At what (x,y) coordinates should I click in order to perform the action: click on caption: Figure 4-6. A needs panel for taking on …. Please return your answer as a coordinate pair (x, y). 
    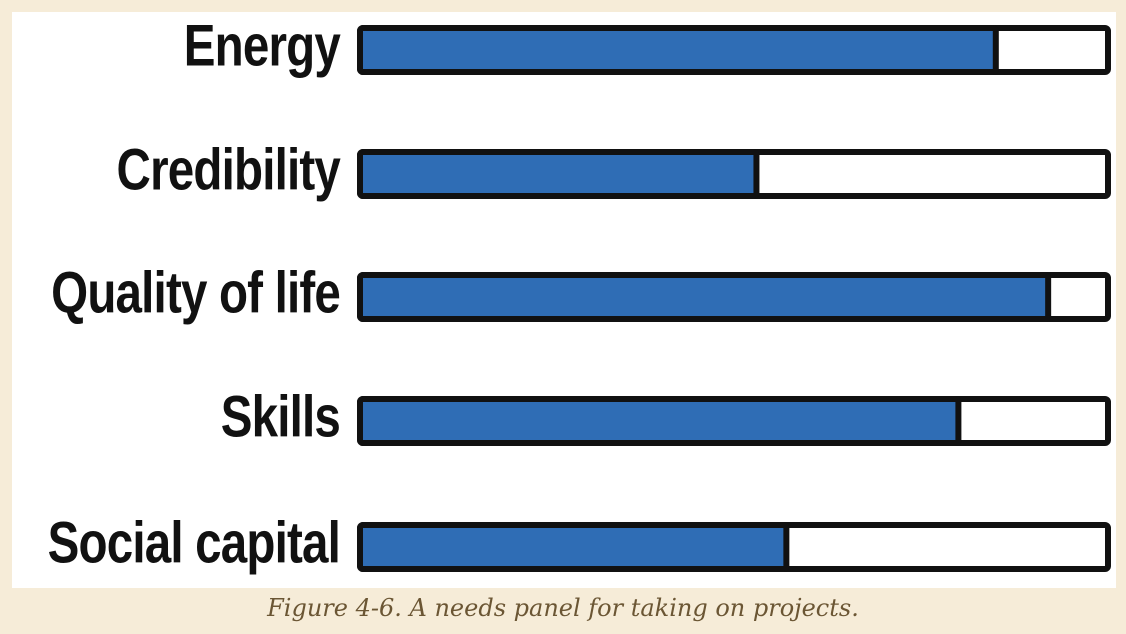
    Looking at the image, I should click on (562, 608).